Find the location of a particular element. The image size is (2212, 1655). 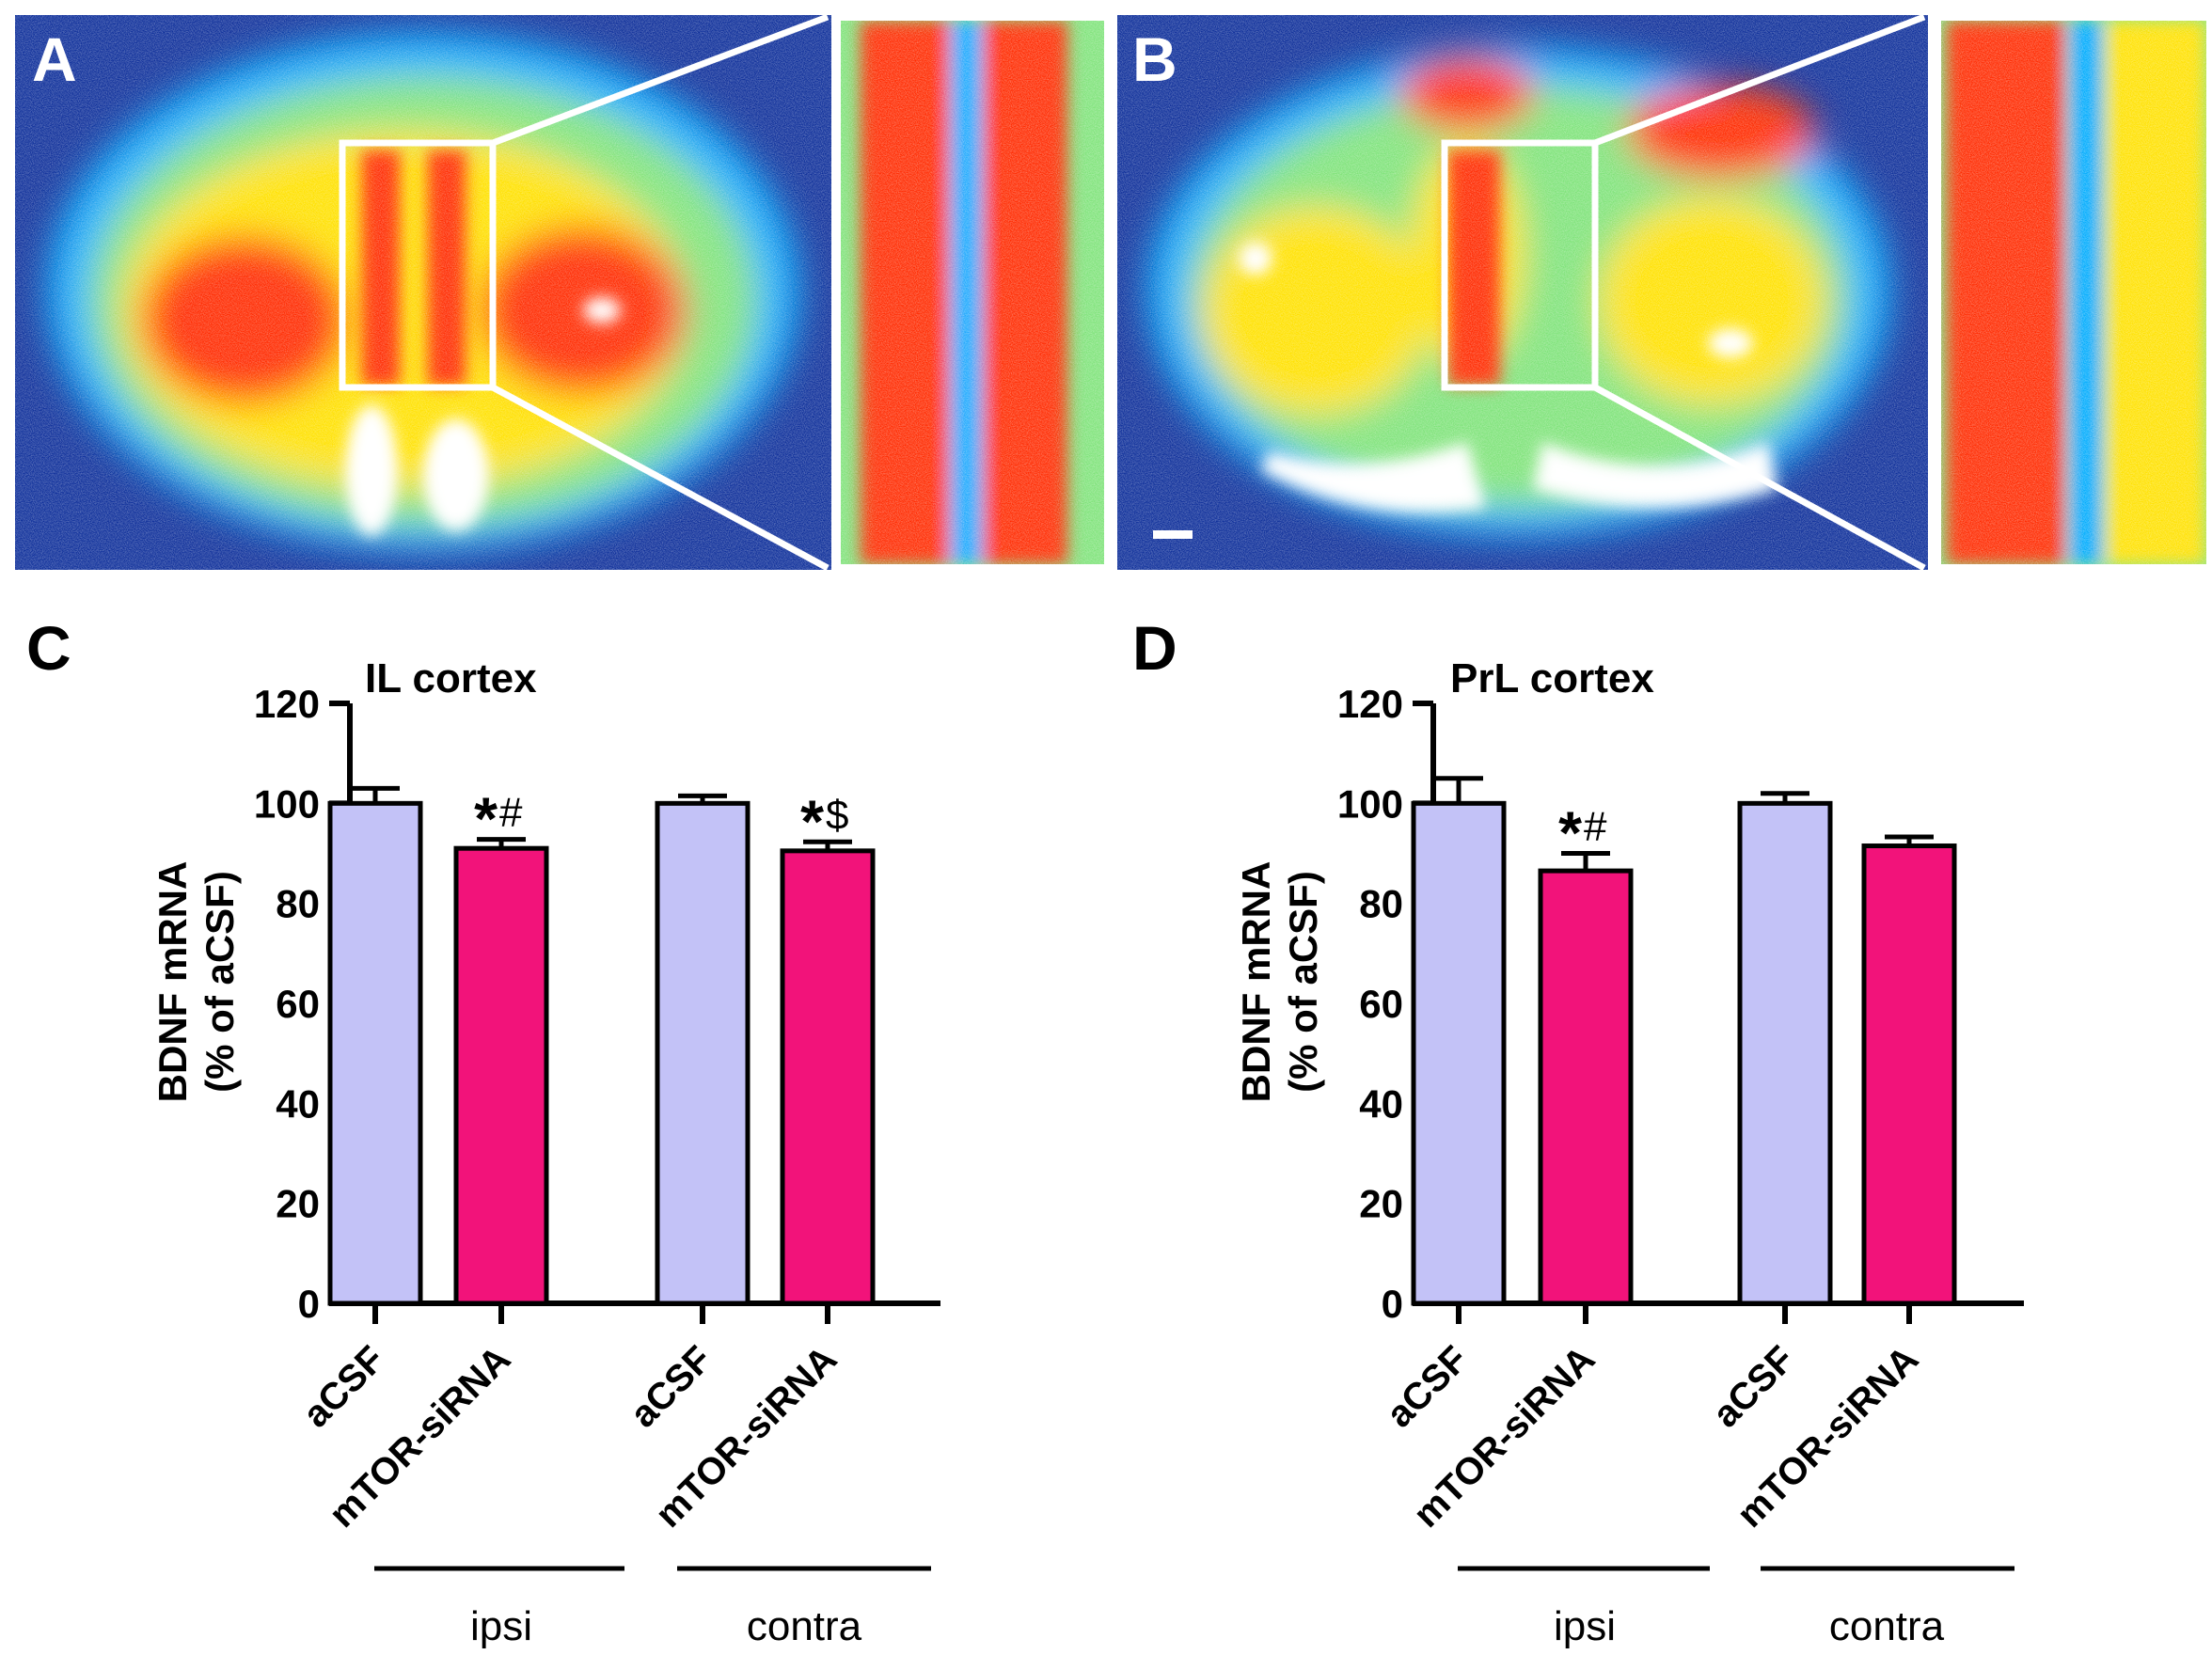

panel-label-a: A is located at coordinates (54, 59).